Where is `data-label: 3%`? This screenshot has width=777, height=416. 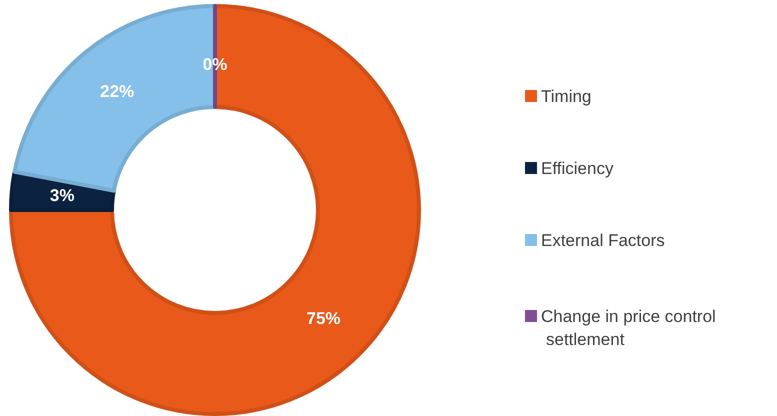 data-label: 3% is located at coordinates (62, 196).